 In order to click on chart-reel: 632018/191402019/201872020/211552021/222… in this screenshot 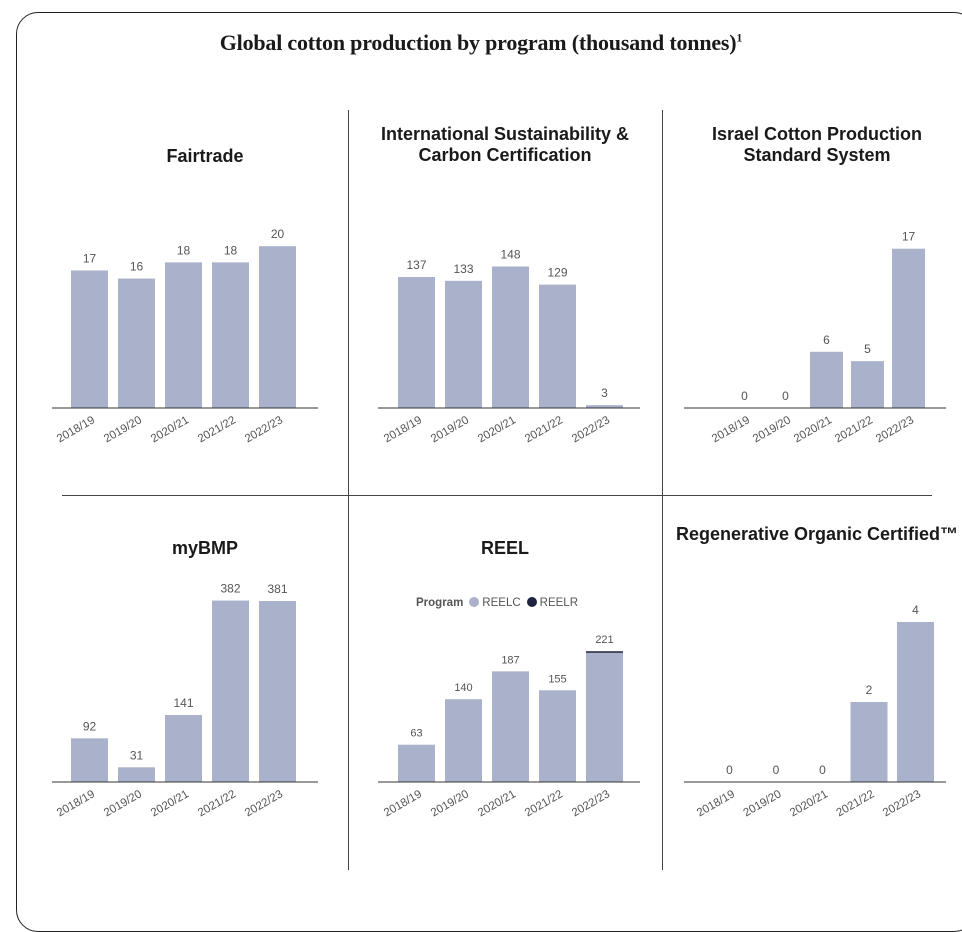, I will do `click(509, 726)`.